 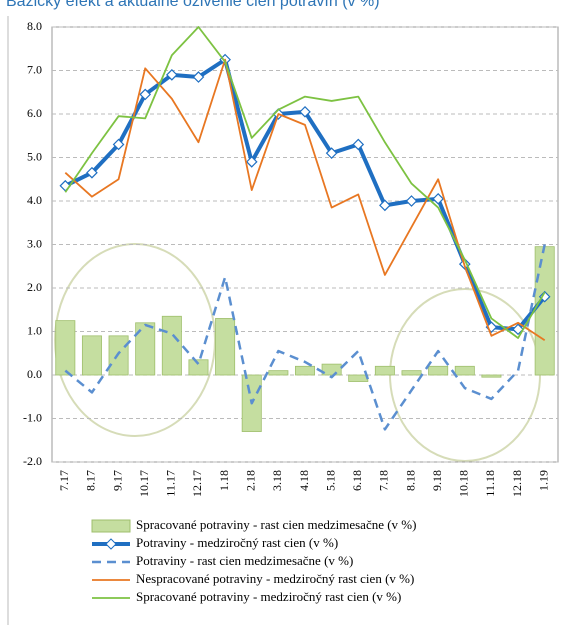 What do you see at coordinates (244, 560) in the screenshot?
I see `legend-label: Potraviny - rast cien medzimesačne (v %)` at bounding box center [244, 560].